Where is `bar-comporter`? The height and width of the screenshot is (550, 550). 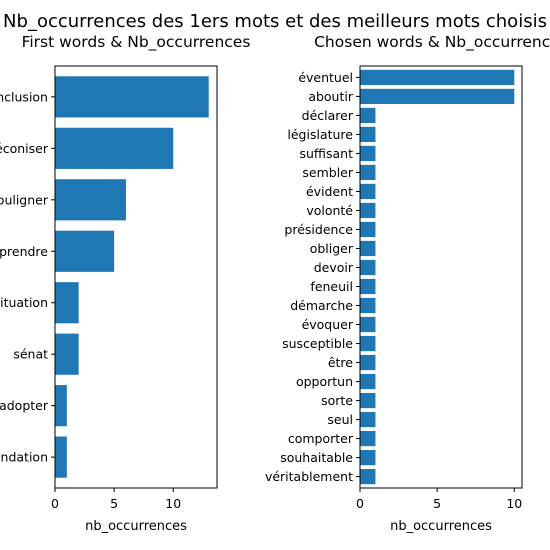
bar-comporter is located at coordinates (368, 438).